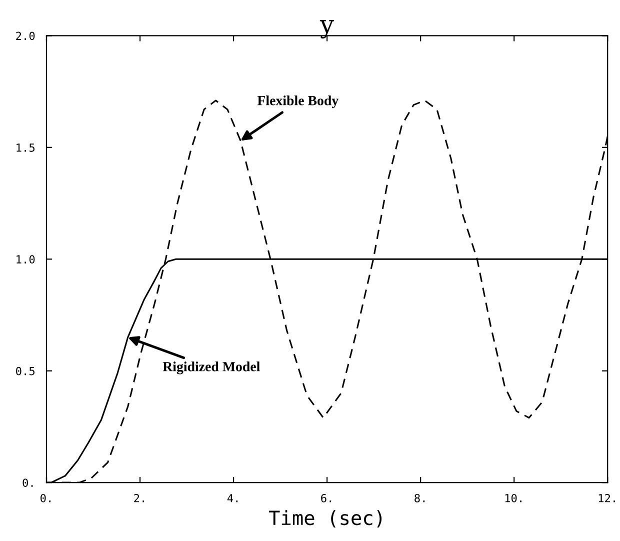 This screenshot has width=620, height=541. I want to click on y-tick-label: 0., so click(27, 482).